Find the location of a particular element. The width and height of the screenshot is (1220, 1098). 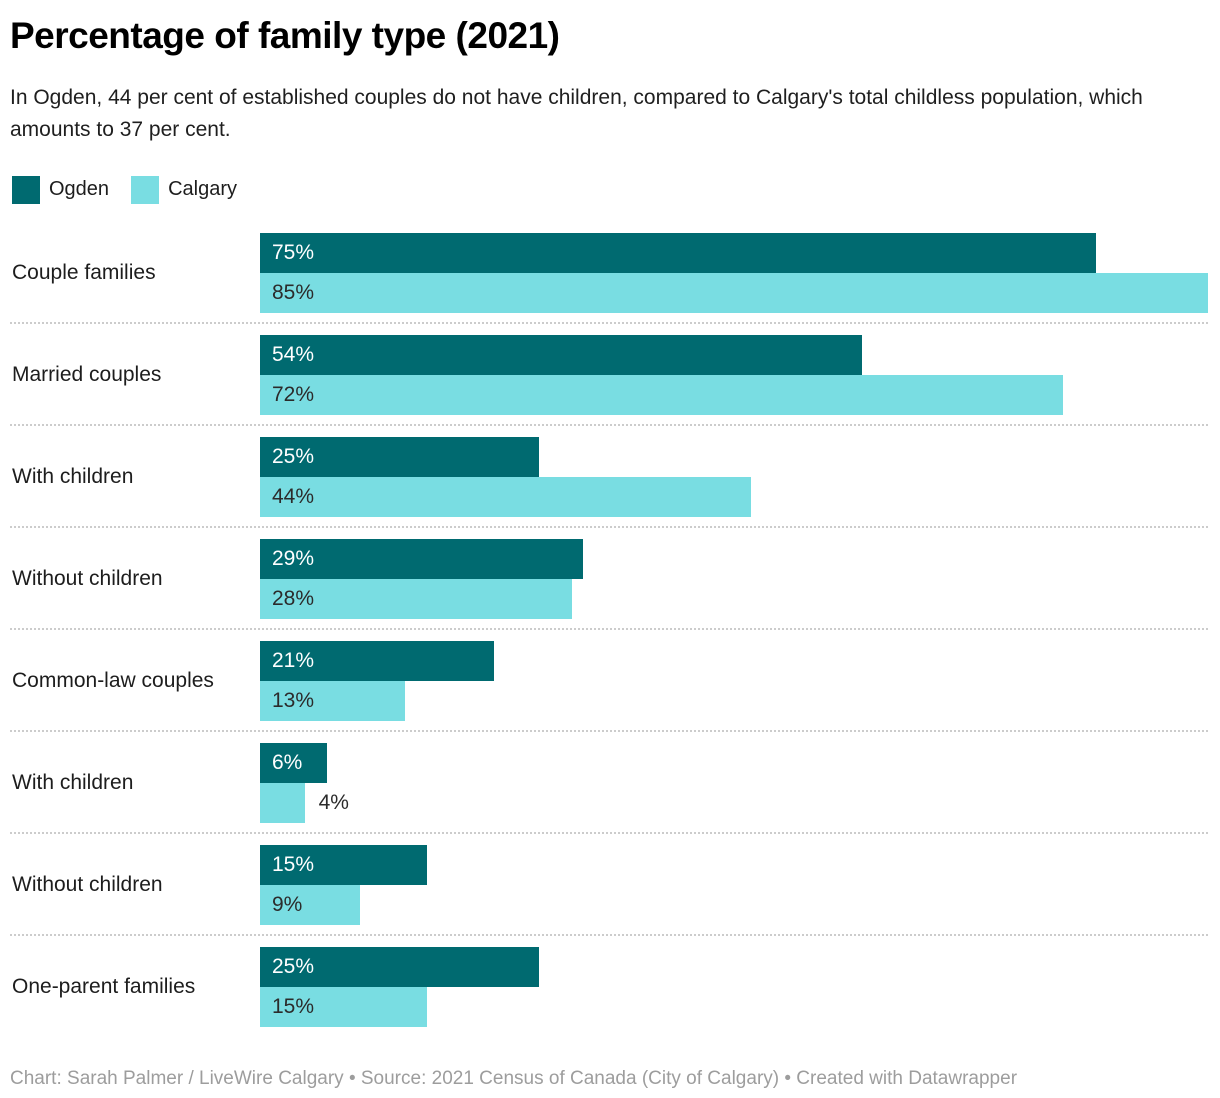

chart-title: Percentage of family type (2021) is located at coordinates (285, 35).